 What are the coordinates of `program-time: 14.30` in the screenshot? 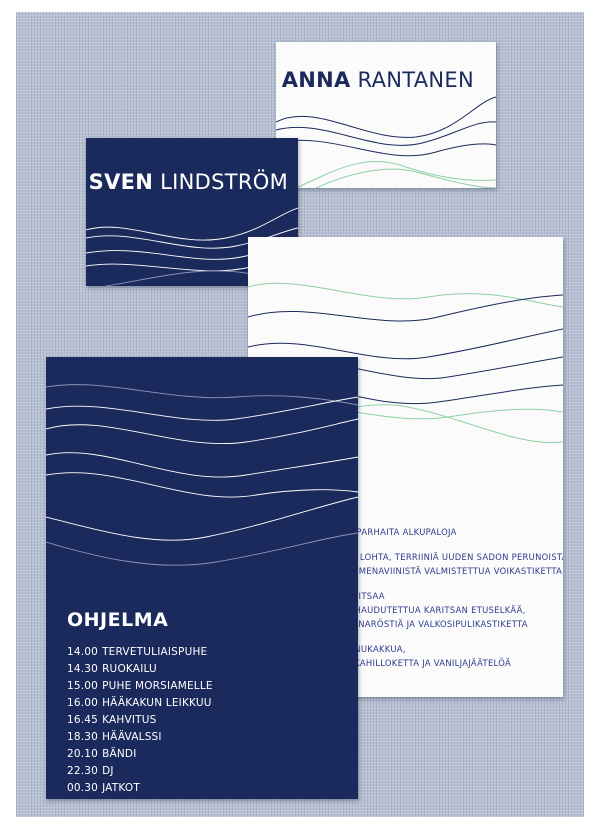 It's located at (83, 669).